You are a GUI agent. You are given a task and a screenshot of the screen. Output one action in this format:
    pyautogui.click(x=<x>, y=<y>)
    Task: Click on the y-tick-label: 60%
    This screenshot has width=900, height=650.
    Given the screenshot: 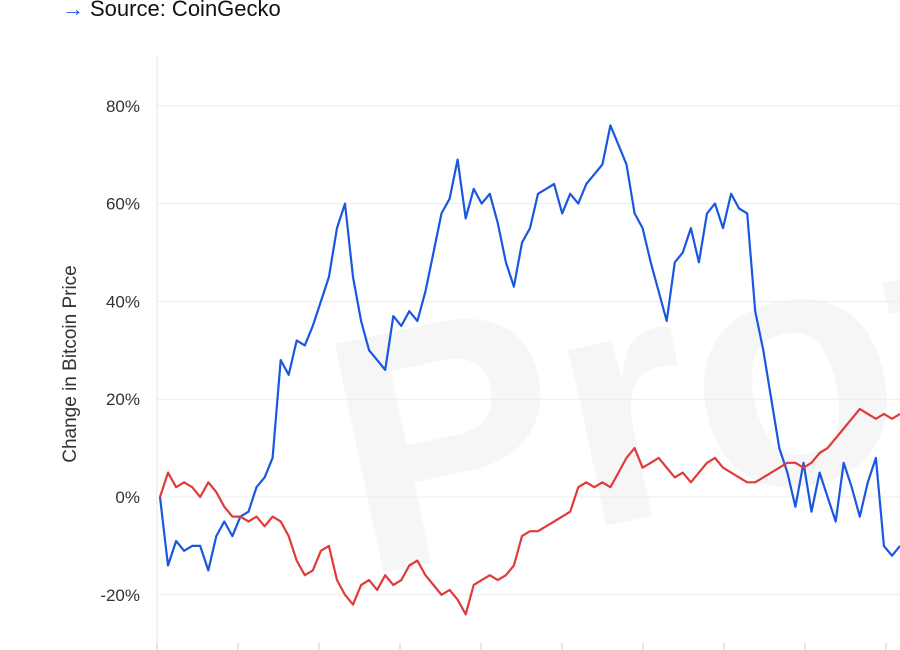 What is the action you would take?
    pyautogui.click(x=123, y=204)
    